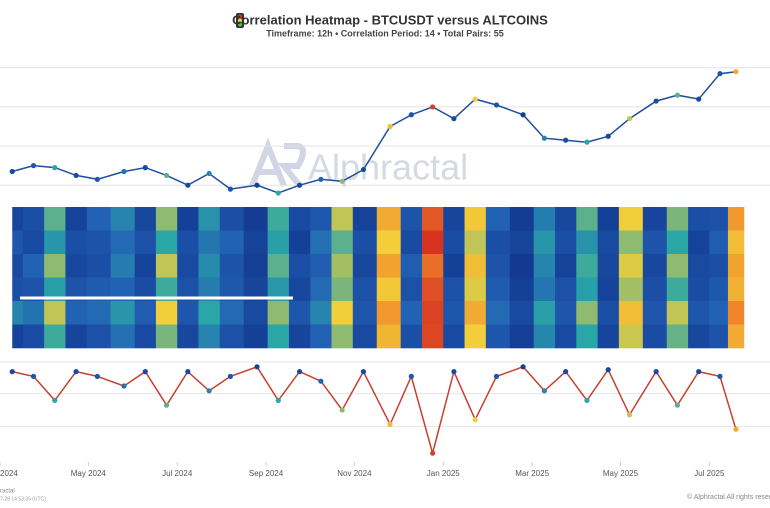 This screenshot has height=508, width=770. I want to click on watermark-text: Alphractal, so click(388, 167).